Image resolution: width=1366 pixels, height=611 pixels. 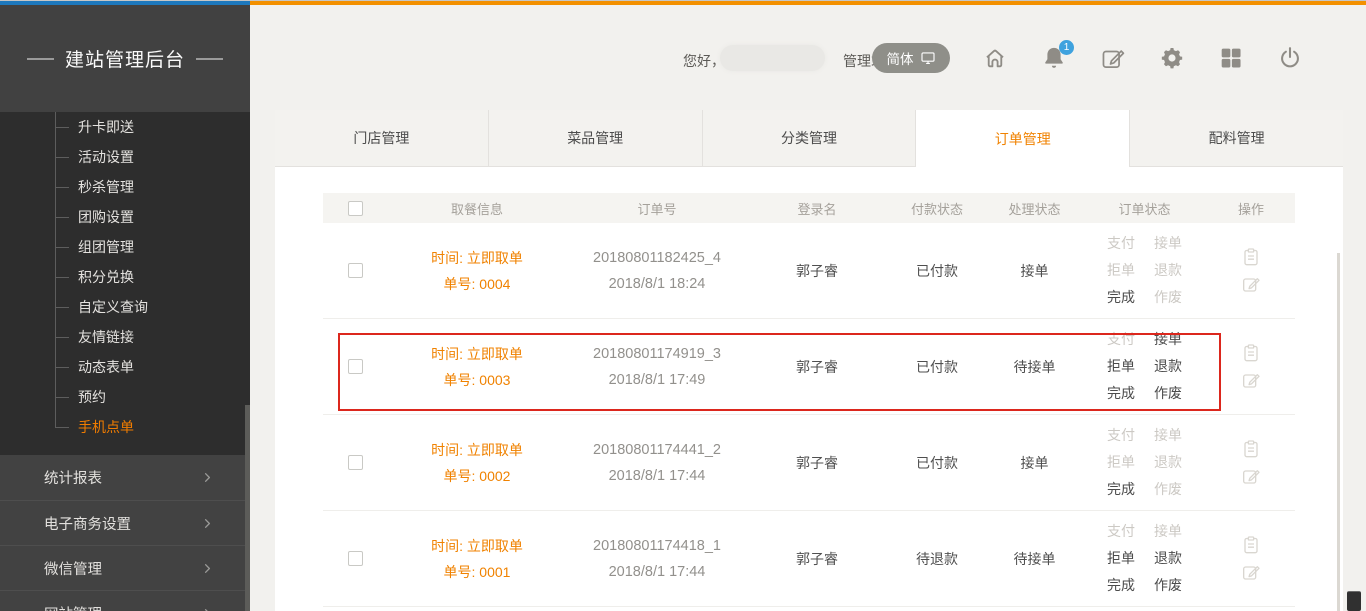 I want to click on sidebar-section-2: 电子商务设置, so click(x=125, y=522).